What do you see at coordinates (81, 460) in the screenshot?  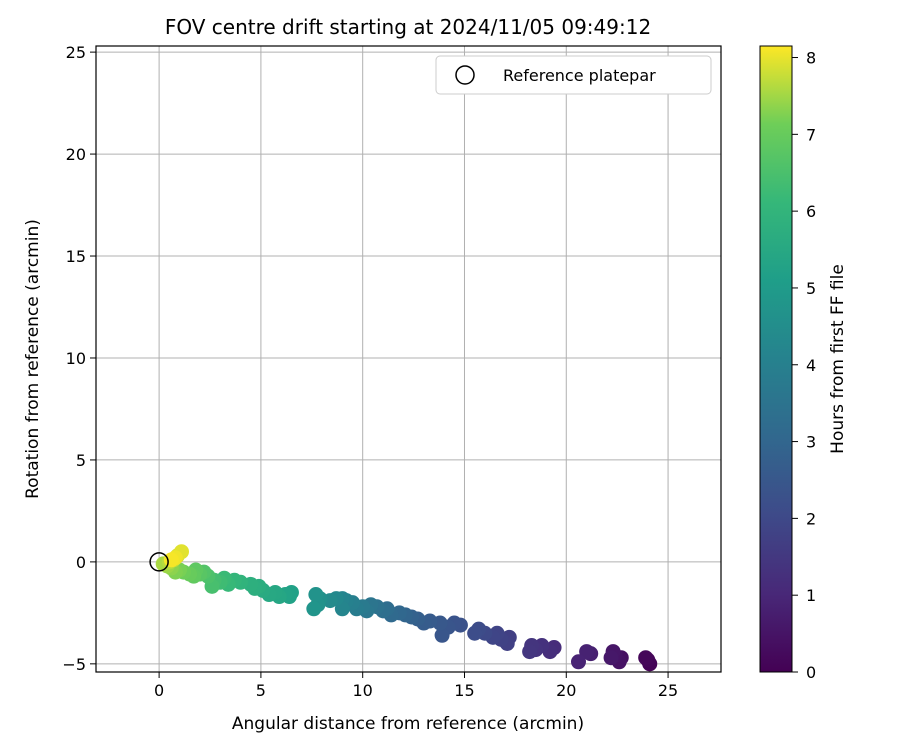 I see `y-tick-label: 5` at bounding box center [81, 460].